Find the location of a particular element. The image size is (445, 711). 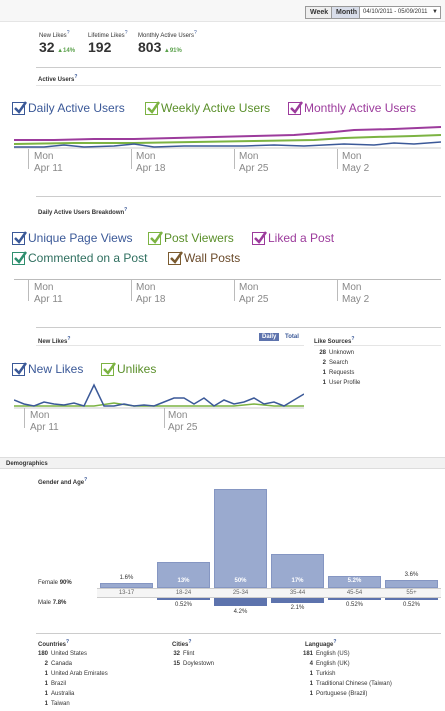

list-item: 1 Turkish is located at coordinates (322, 674).